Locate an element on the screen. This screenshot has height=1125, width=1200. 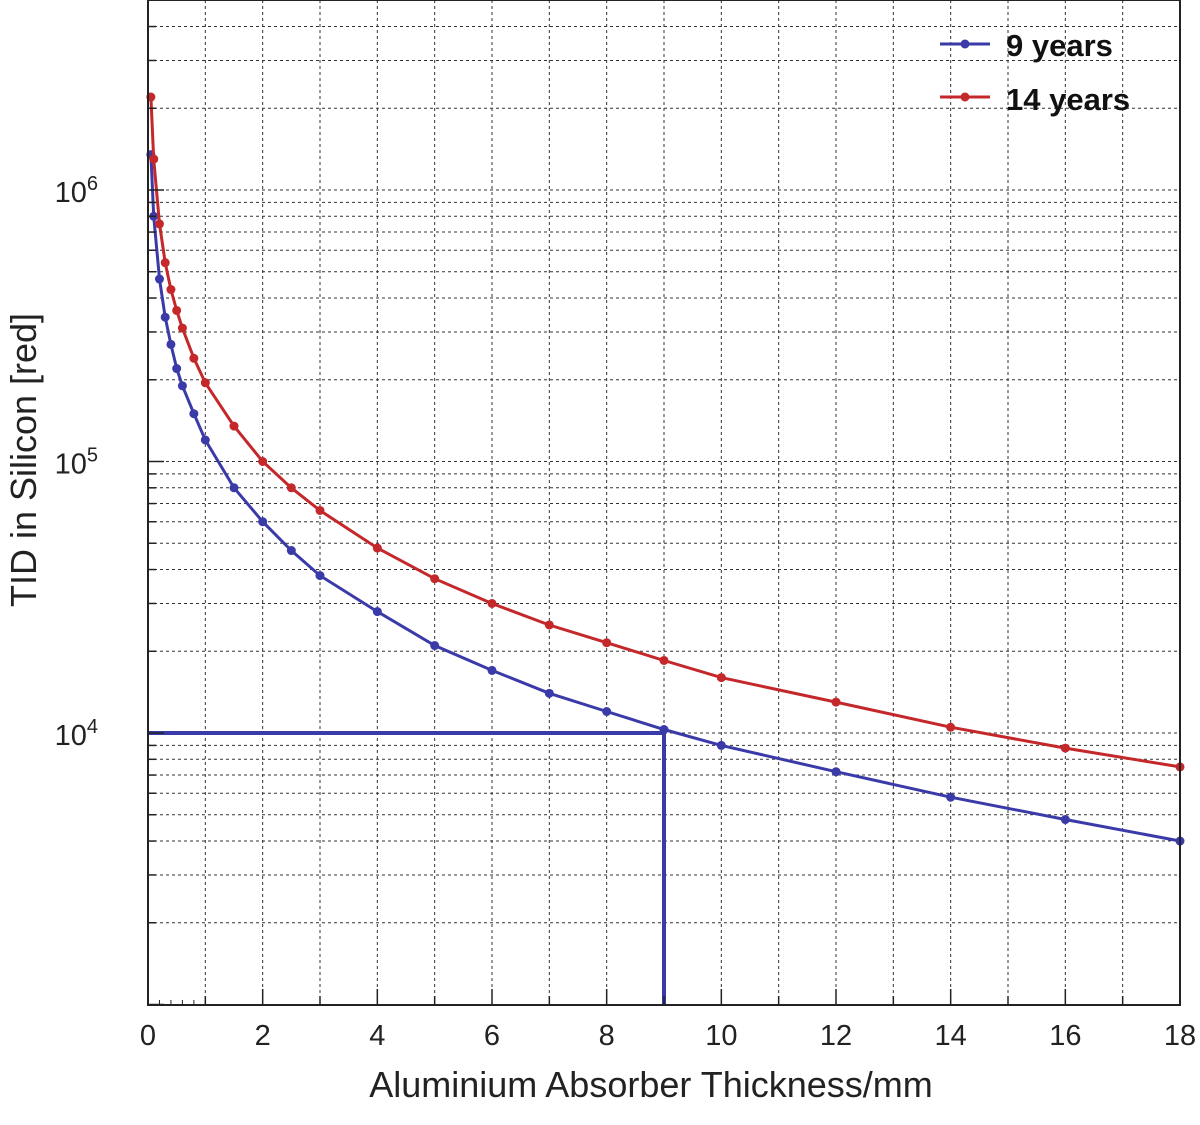
legend: 9 years 14 years is located at coordinates (1035, 72).